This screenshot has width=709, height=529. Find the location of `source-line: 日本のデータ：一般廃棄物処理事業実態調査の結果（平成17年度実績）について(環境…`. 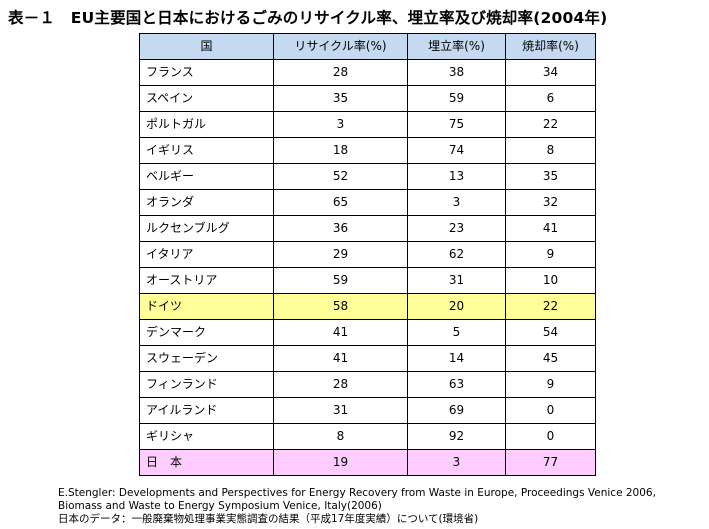

source-line: 日本のデータ：一般廃棄物処理事業実態調査の結果（平成17年度実績）について(環境… is located at coordinates (268, 519).